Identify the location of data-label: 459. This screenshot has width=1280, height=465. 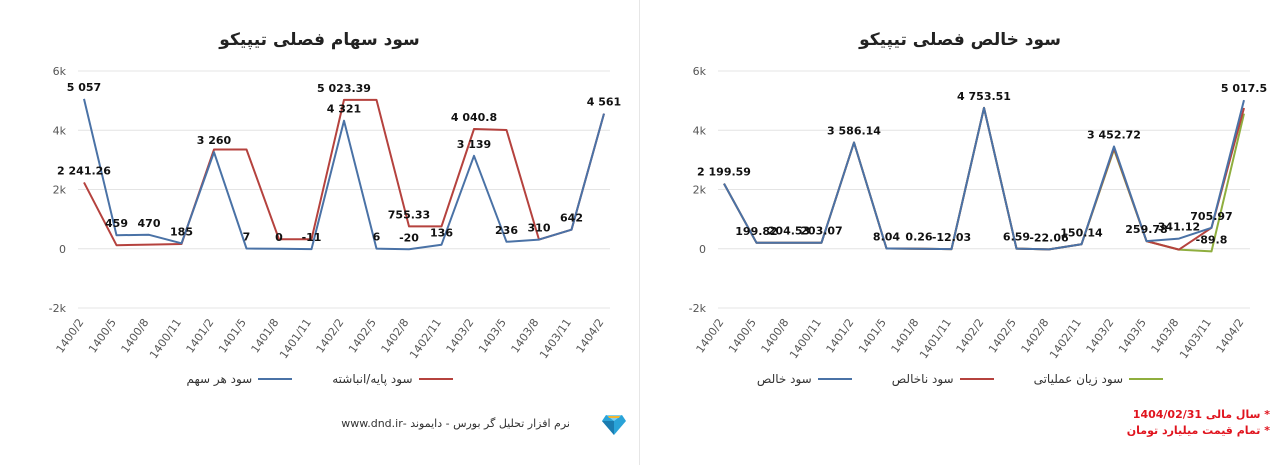
(116, 223).